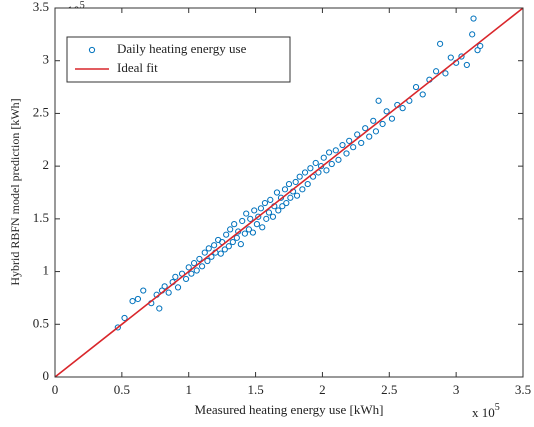 Image resolution: width=534 pixels, height=427 pixels. Describe the element at coordinates (523, 389) in the screenshot. I see `x-tick-label: 3.5` at that location.